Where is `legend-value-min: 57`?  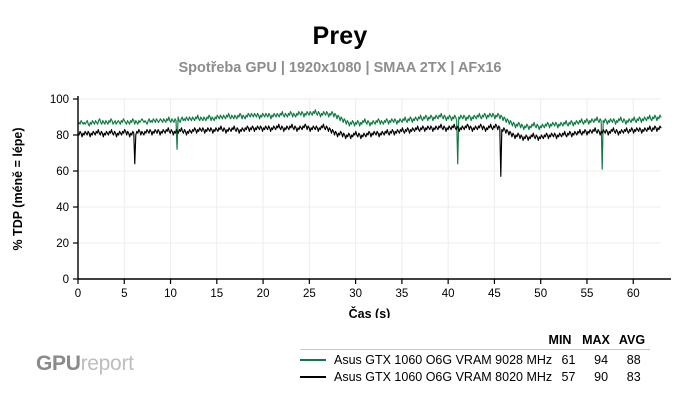
legend-value-min: 57 is located at coordinates (568, 377).